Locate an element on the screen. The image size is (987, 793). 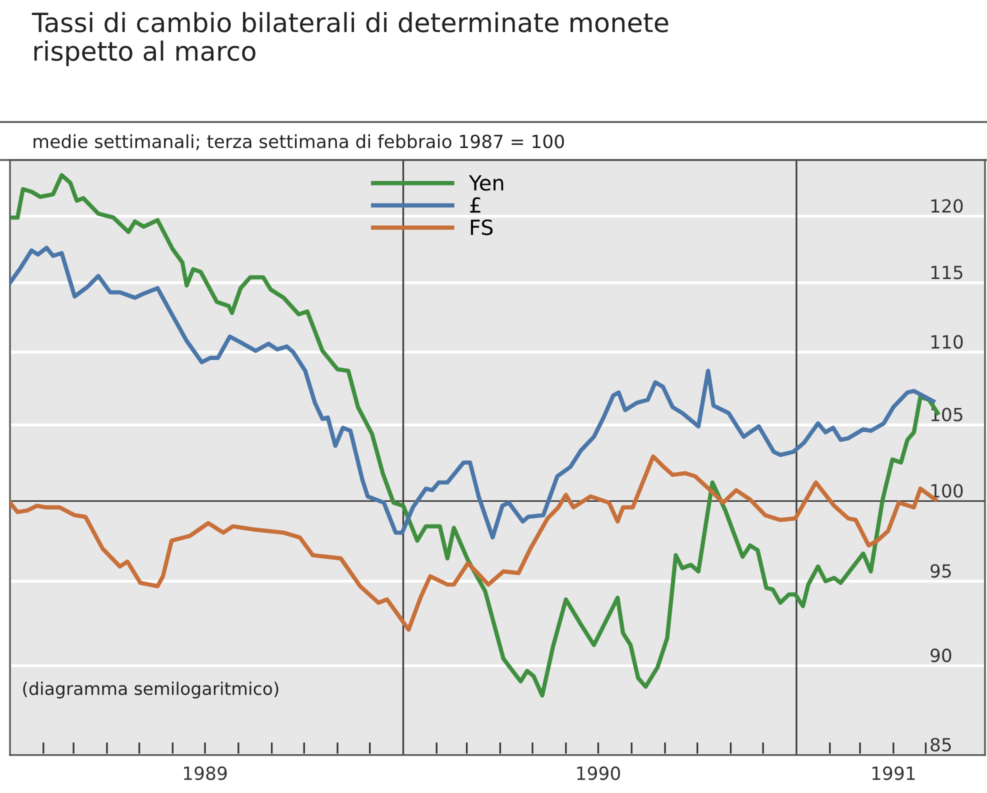
legend-label: Yen is located at coordinates (486, 183).